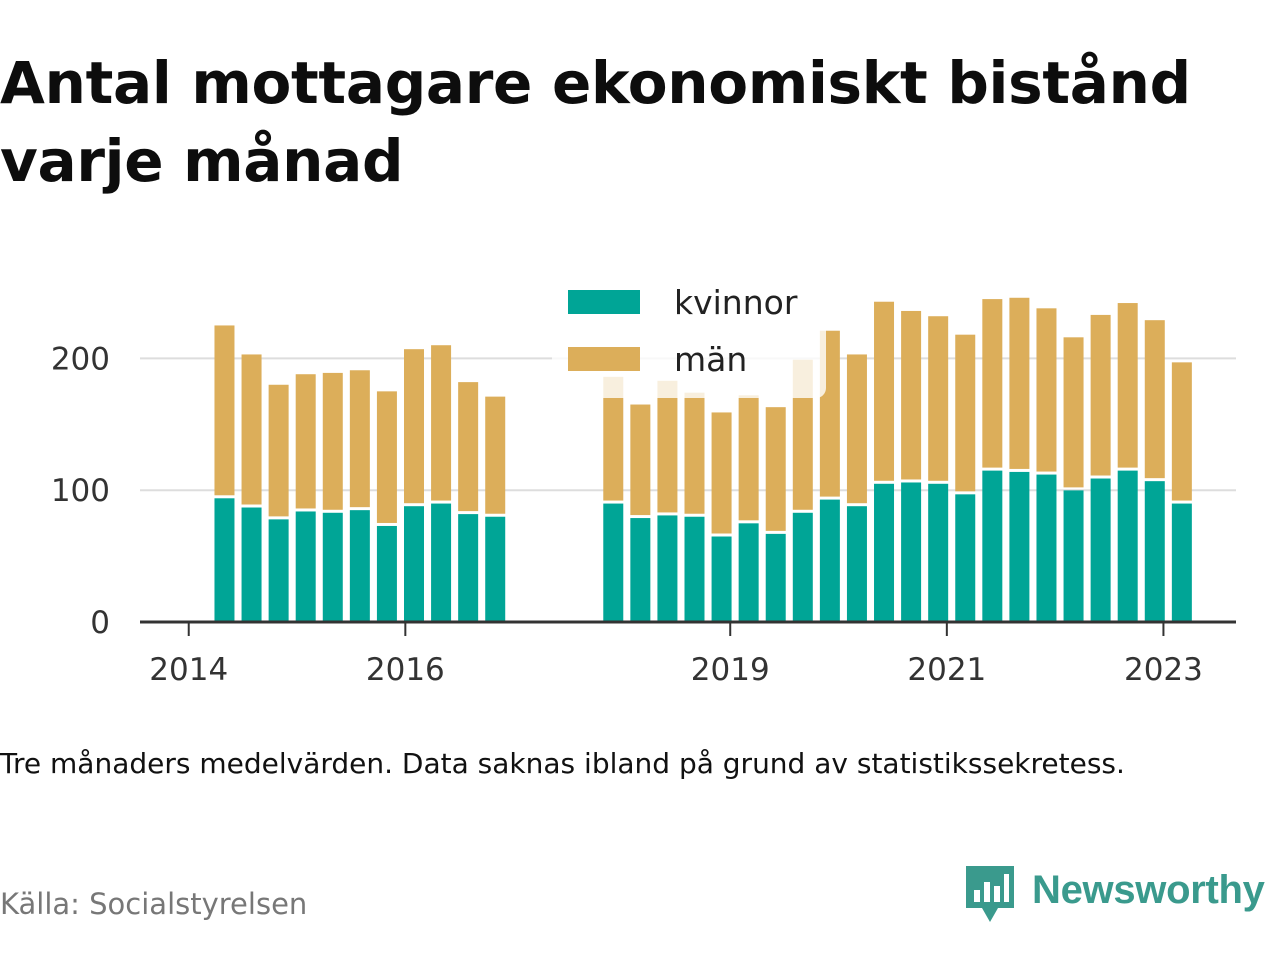  What do you see at coordinates (730, 670) in the screenshot?
I see `x-tick-label: 2019` at bounding box center [730, 670].